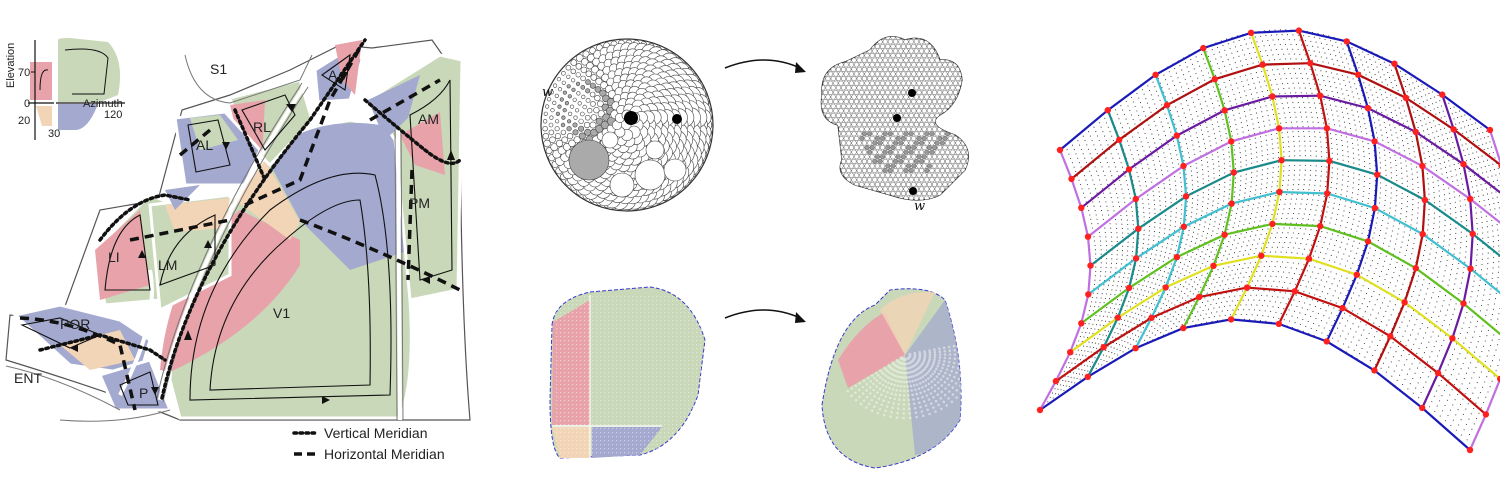  What do you see at coordinates (75, 324) in the screenshot?
I see `label-por: POR` at bounding box center [75, 324].